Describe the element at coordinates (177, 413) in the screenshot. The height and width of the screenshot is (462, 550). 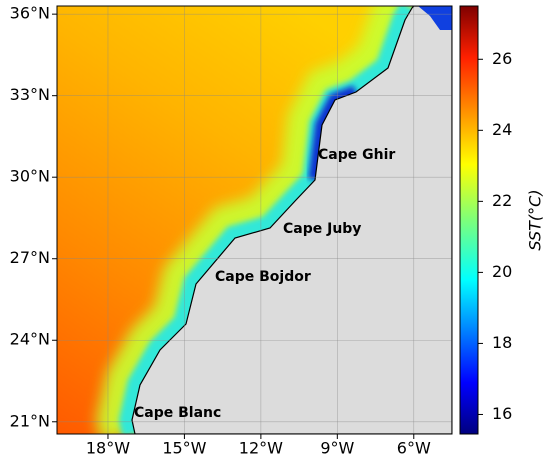
I see `place-label: Cape Blanc` at that location.